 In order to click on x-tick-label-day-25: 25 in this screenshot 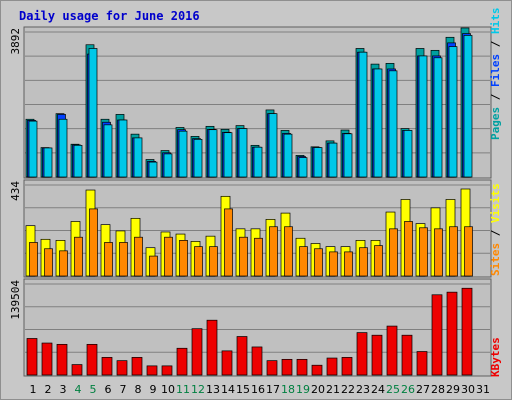, I will do `click(393, 389)`.